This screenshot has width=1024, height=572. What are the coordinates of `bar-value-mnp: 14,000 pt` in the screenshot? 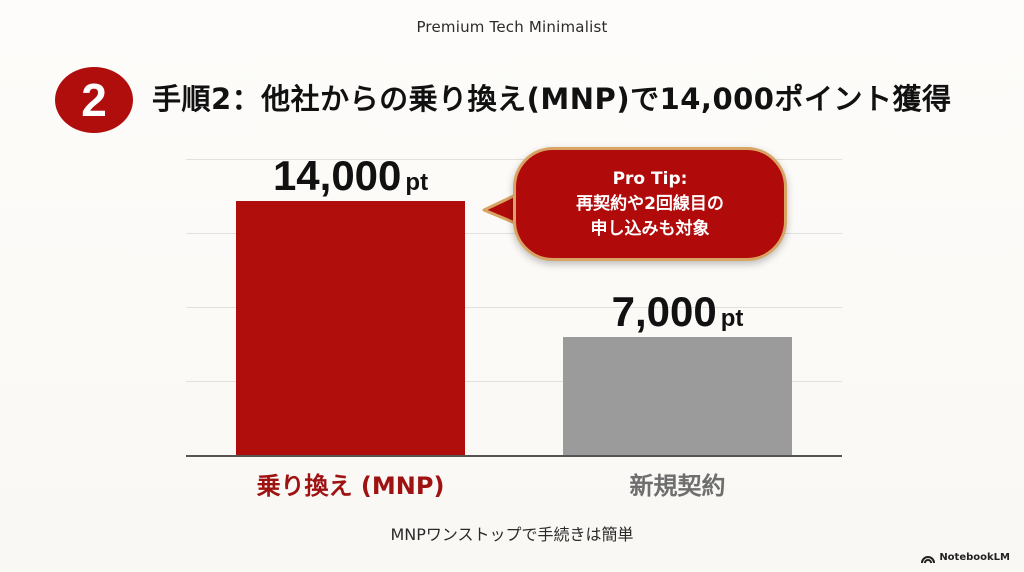 It's located at (350, 176).